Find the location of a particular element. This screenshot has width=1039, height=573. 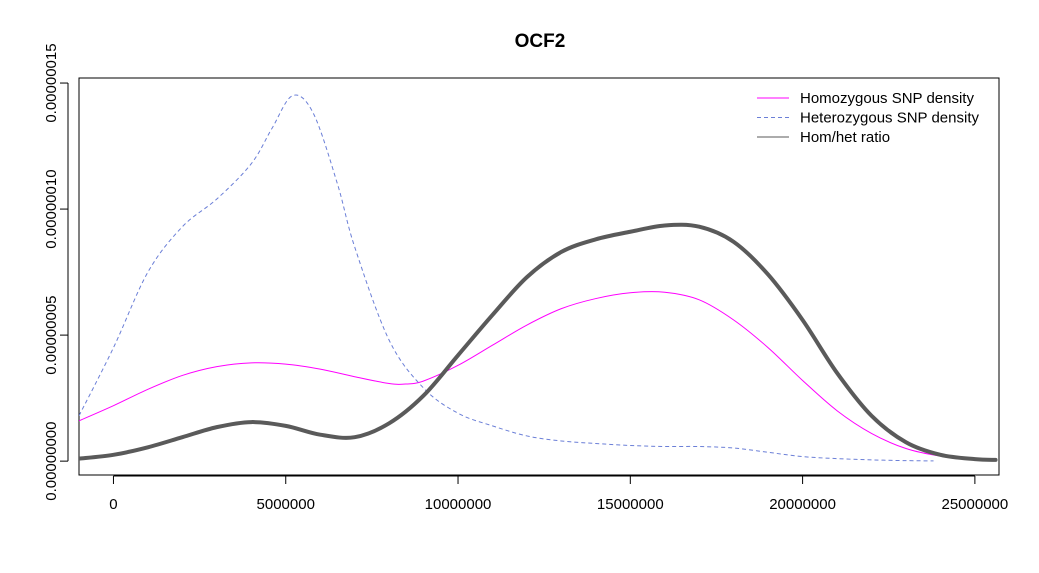

y-tick-label: 0.00000010 is located at coordinates (51, 208).